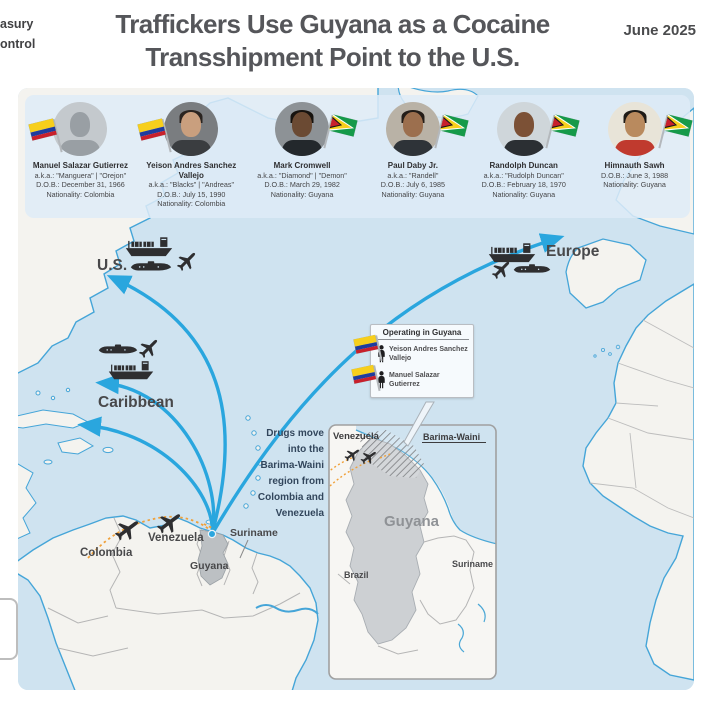 Image resolution: width=701 pixels, height=708 pixels. I want to click on inset-label-brazil: Brazil, so click(356, 575).